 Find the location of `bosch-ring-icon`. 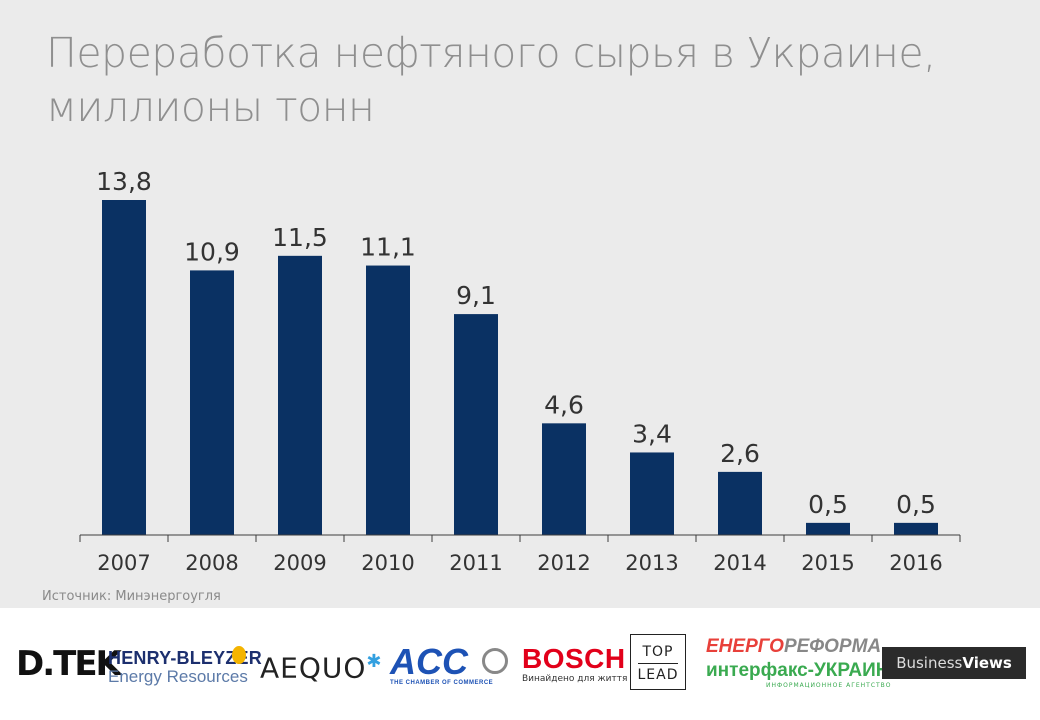

bosch-ring-icon is located at coordinates (495, 661).